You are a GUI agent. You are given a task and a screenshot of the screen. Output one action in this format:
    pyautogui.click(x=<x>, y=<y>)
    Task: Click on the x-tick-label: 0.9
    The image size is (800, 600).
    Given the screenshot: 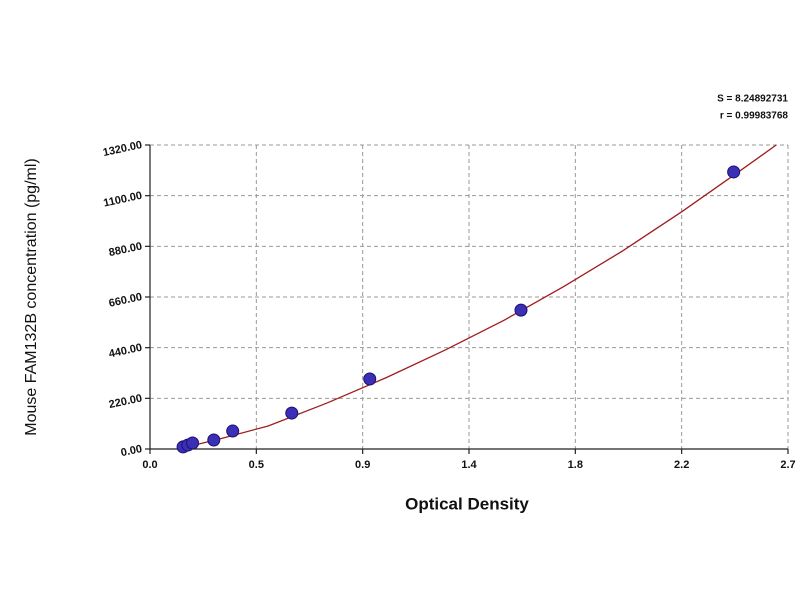 What is the action you would take?
    pyautogui.click(x=362, y=465)
    